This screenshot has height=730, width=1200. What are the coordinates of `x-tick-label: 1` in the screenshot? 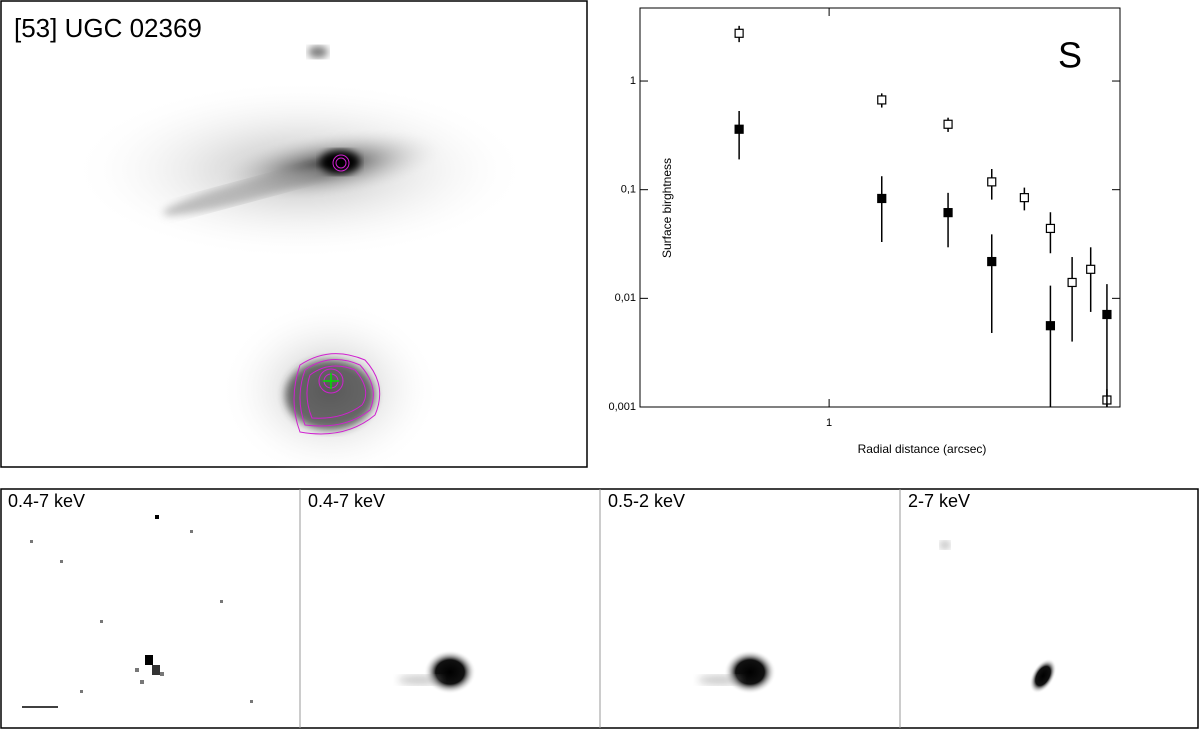 It's located at (829, 423).